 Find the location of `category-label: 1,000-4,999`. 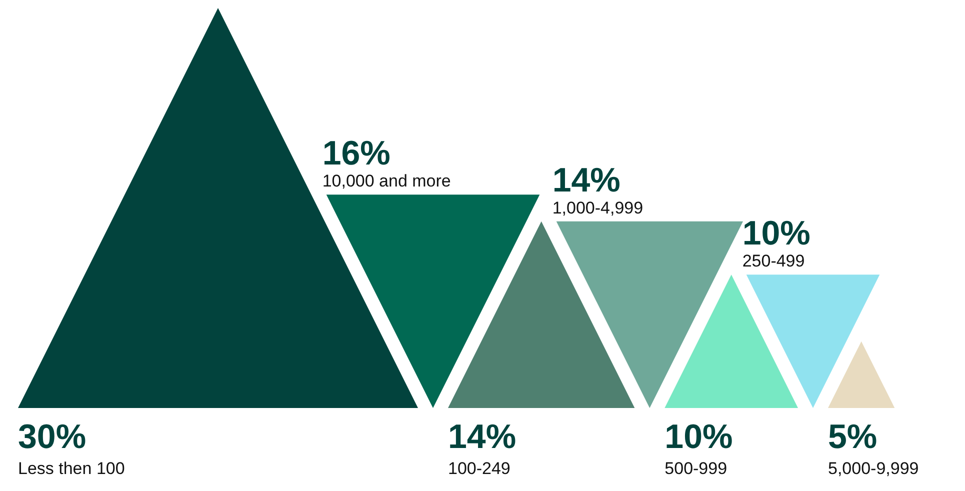

category-label: 1,000-4,999 is located at coordinates (598, 208).